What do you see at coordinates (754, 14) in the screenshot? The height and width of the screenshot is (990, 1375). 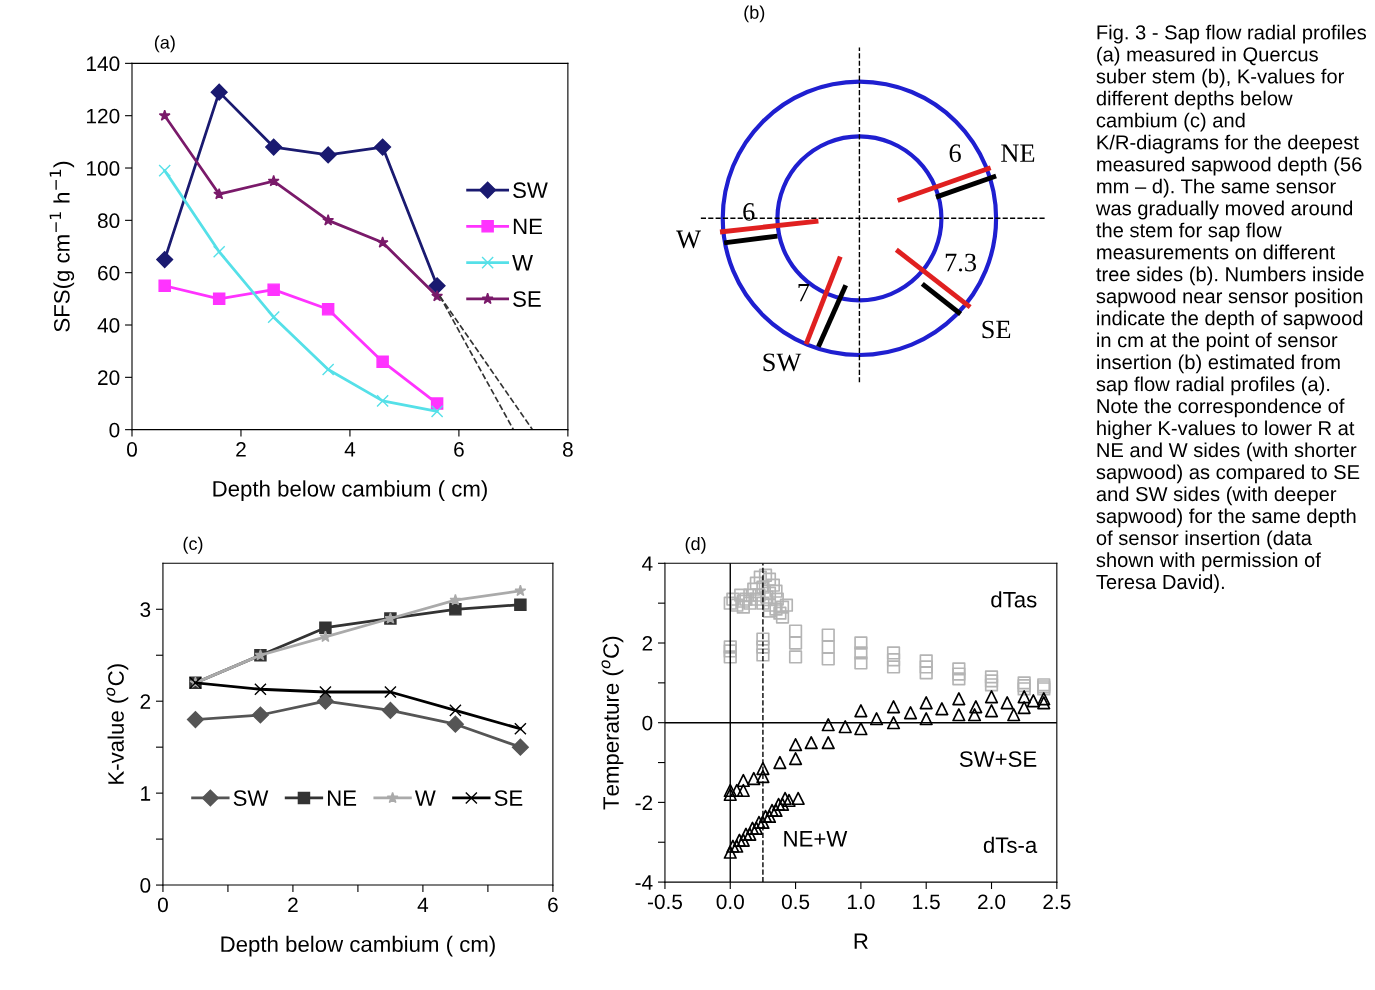 I see `text: (b)` at bounding box center [754, 14].